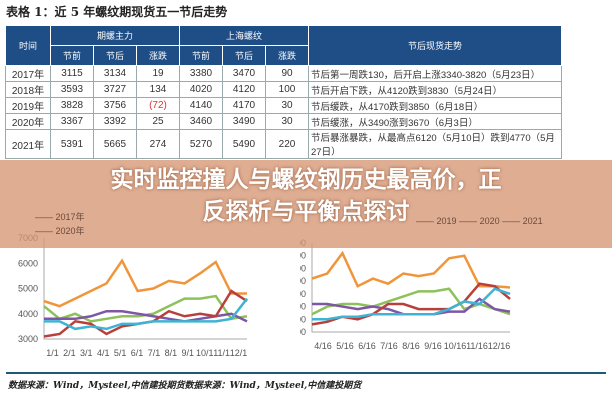  What do you see at coordinates (28, 105) in the screenshot?
I see `cell-year: 2019年` at bounding box center [28, 105].